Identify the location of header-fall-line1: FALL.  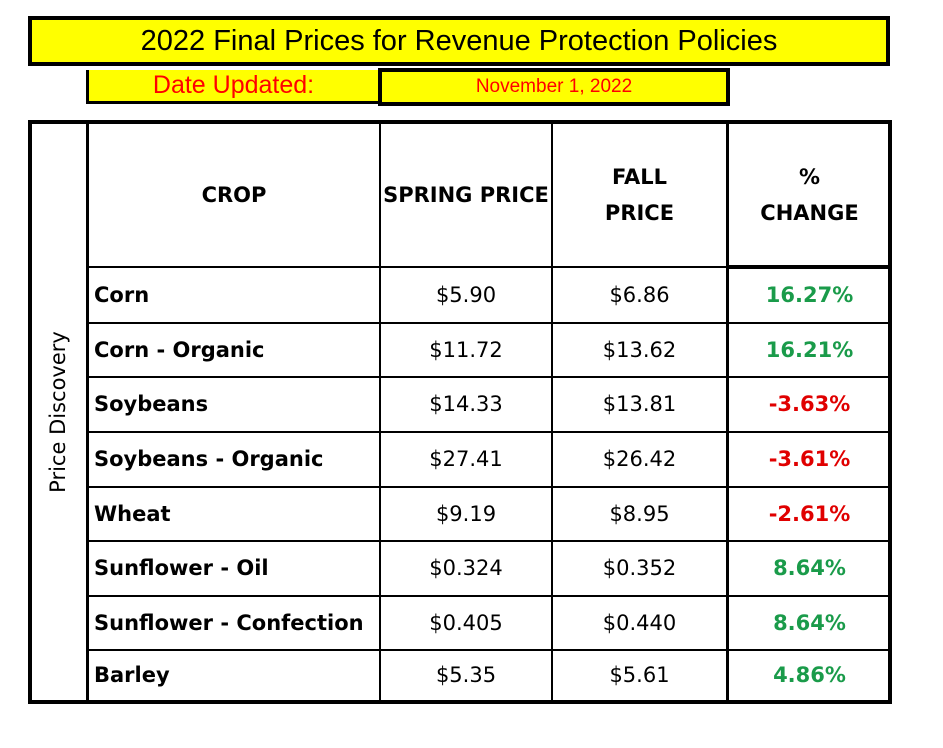
(639, 177).